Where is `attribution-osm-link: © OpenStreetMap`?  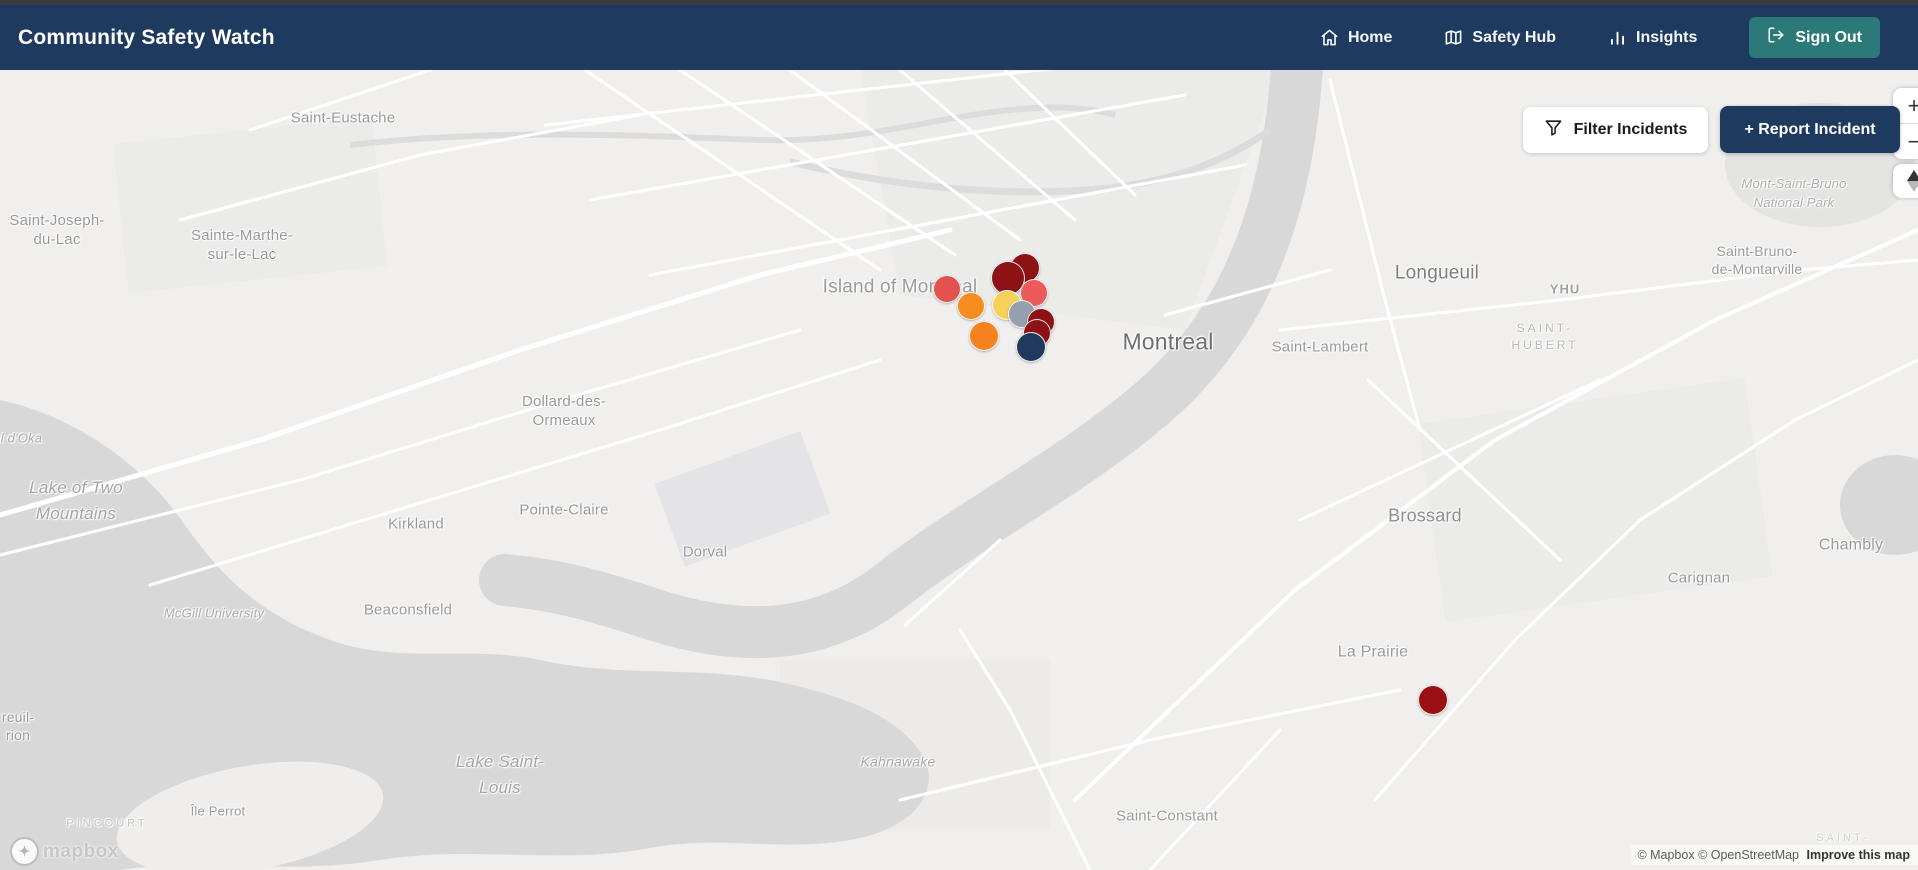
attribution-osm-link: © OpenStreetMap is located at coordinates (1749, 855).